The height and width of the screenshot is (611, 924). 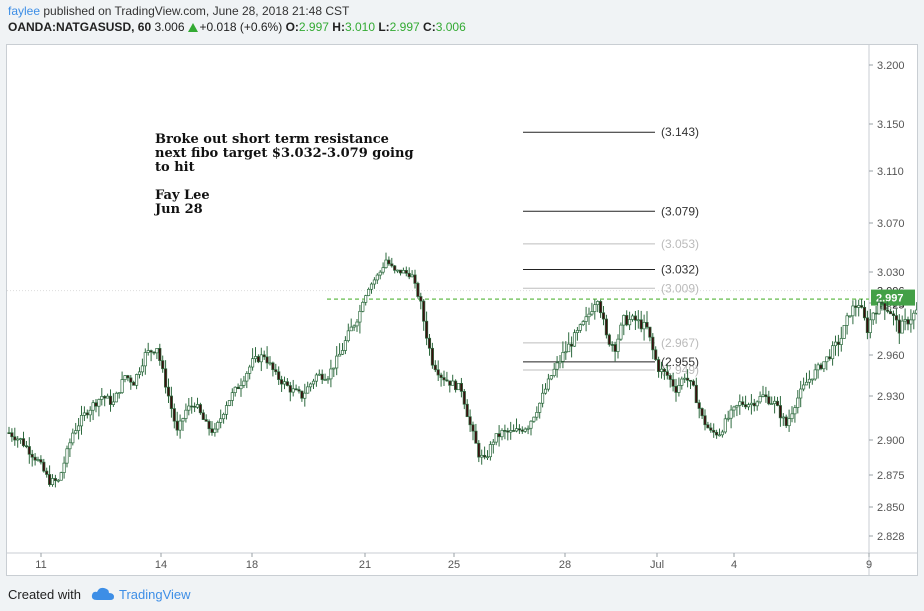 What do you see at coordinates (182, 195) in the screenshot?
I see `annotation-text: Fay Lee` at bounding box center [182, 195].